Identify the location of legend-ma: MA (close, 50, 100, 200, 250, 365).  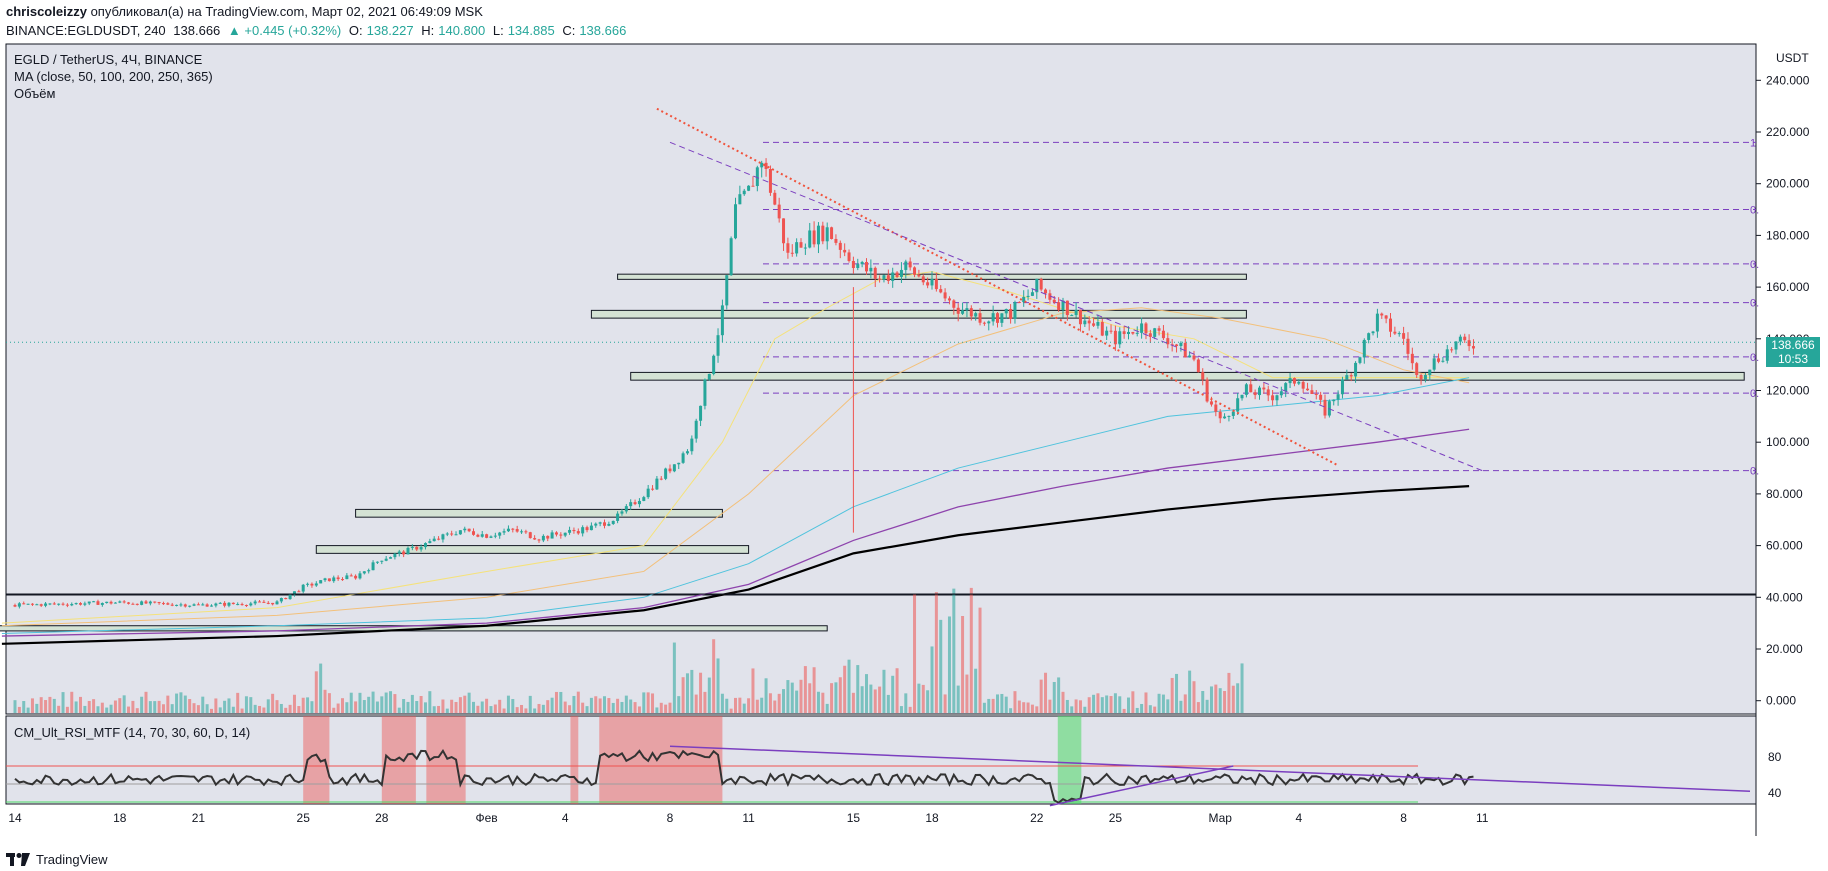
(113, 76).